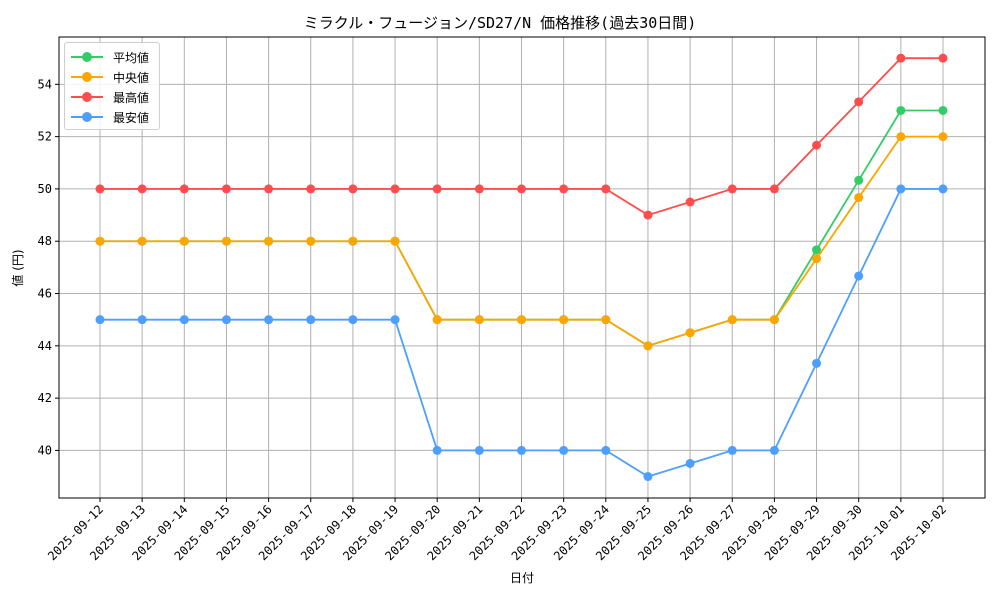 This screenshot has height=600, width=1000. What do you see at coordinates (48, 267) in the screenshot?
I see `y-axis-ticks: 40 42 44 46 48 50 52 54` at bounding box center [48, 267].